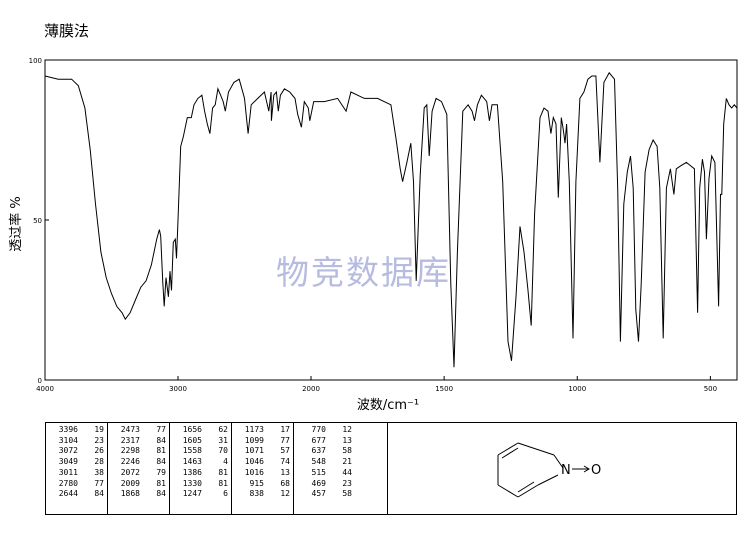 The height and width of the screenshot is (539, 748). I want to click on x-axis-label: 波数/cm⁻¹, so click(388, 405).